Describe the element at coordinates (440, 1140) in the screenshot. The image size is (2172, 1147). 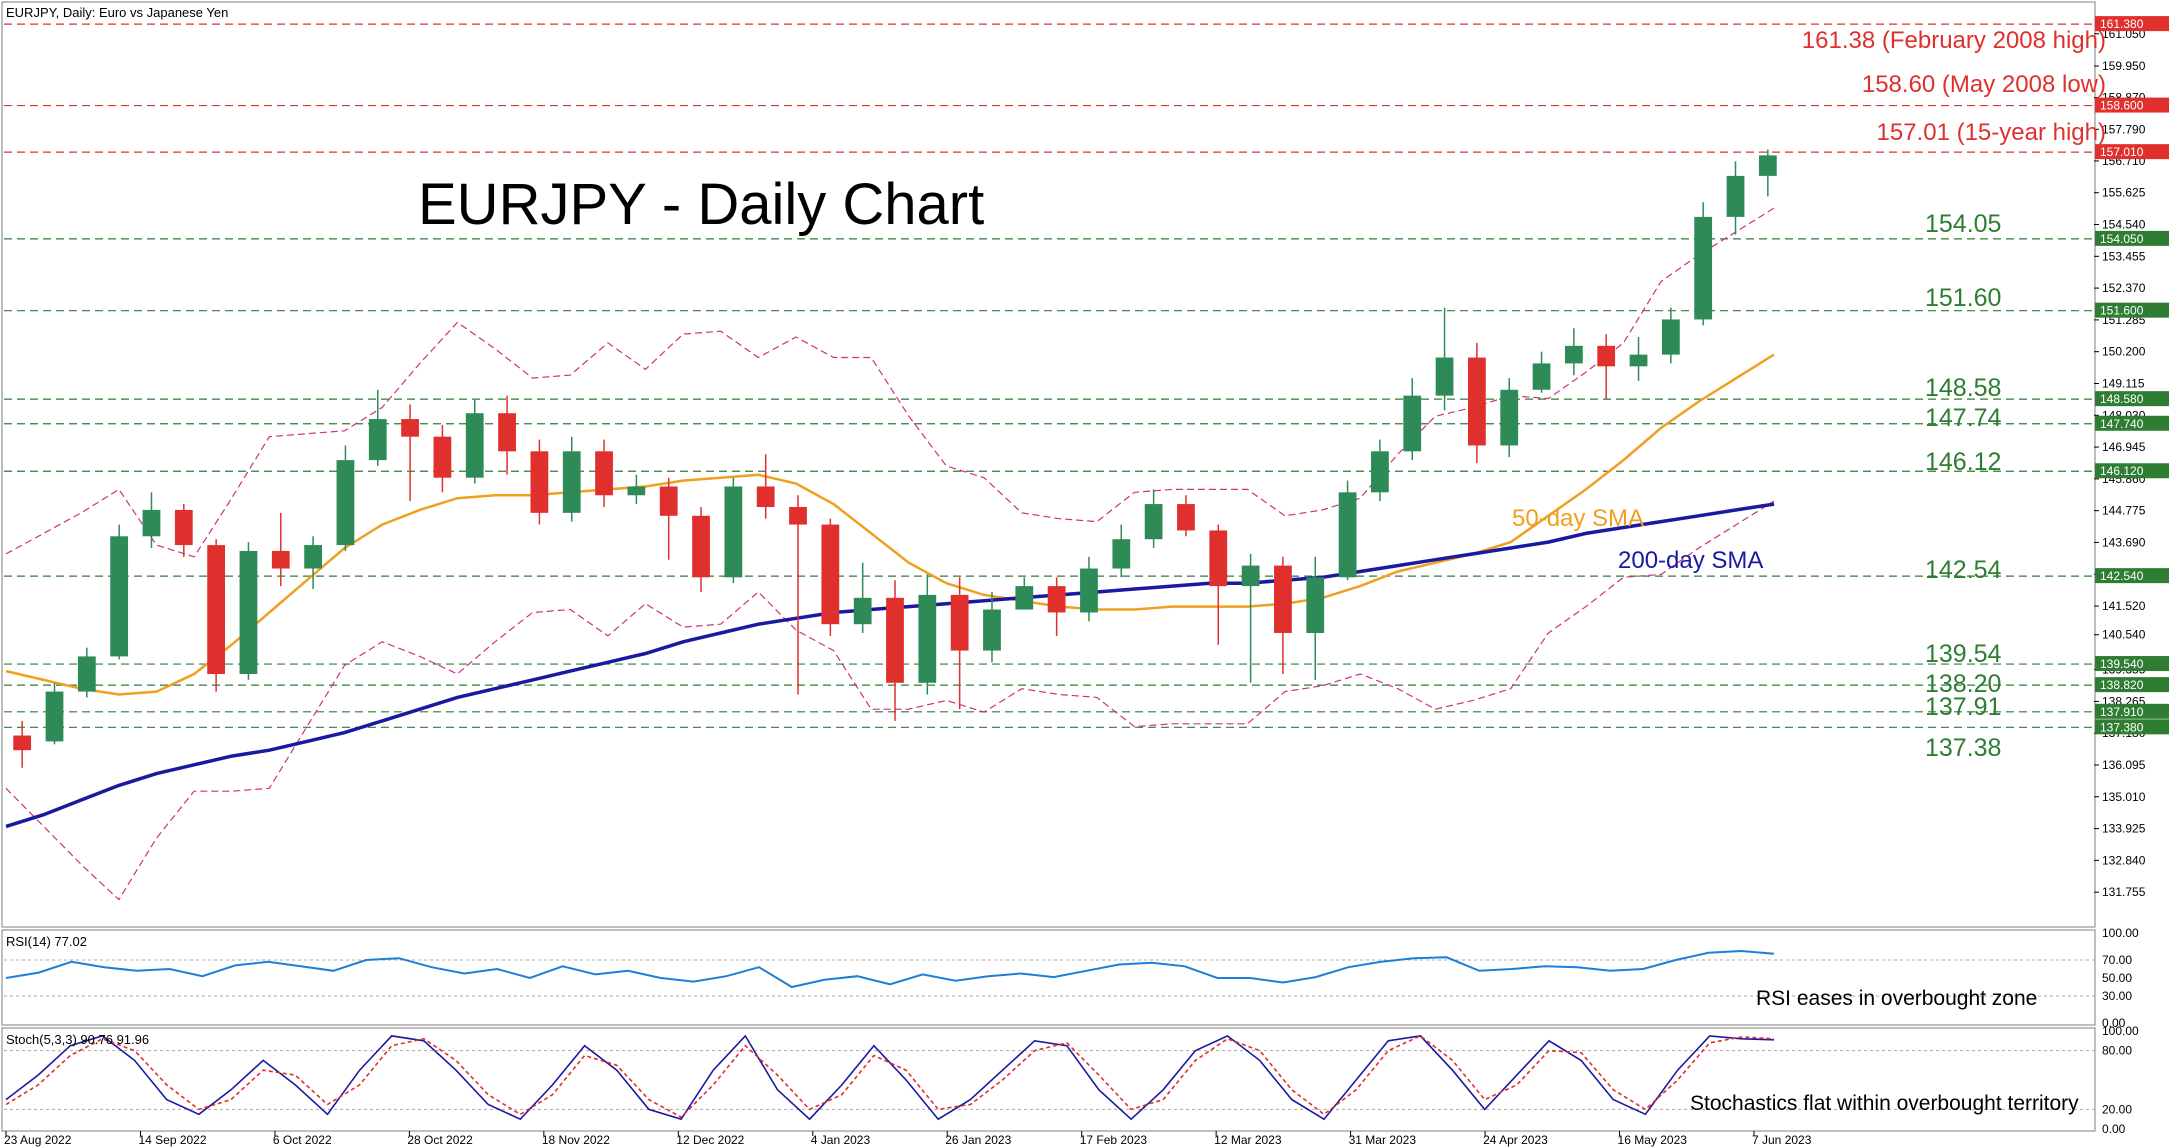
I see `x-tick-label: 28 Oct 2022` at that location.